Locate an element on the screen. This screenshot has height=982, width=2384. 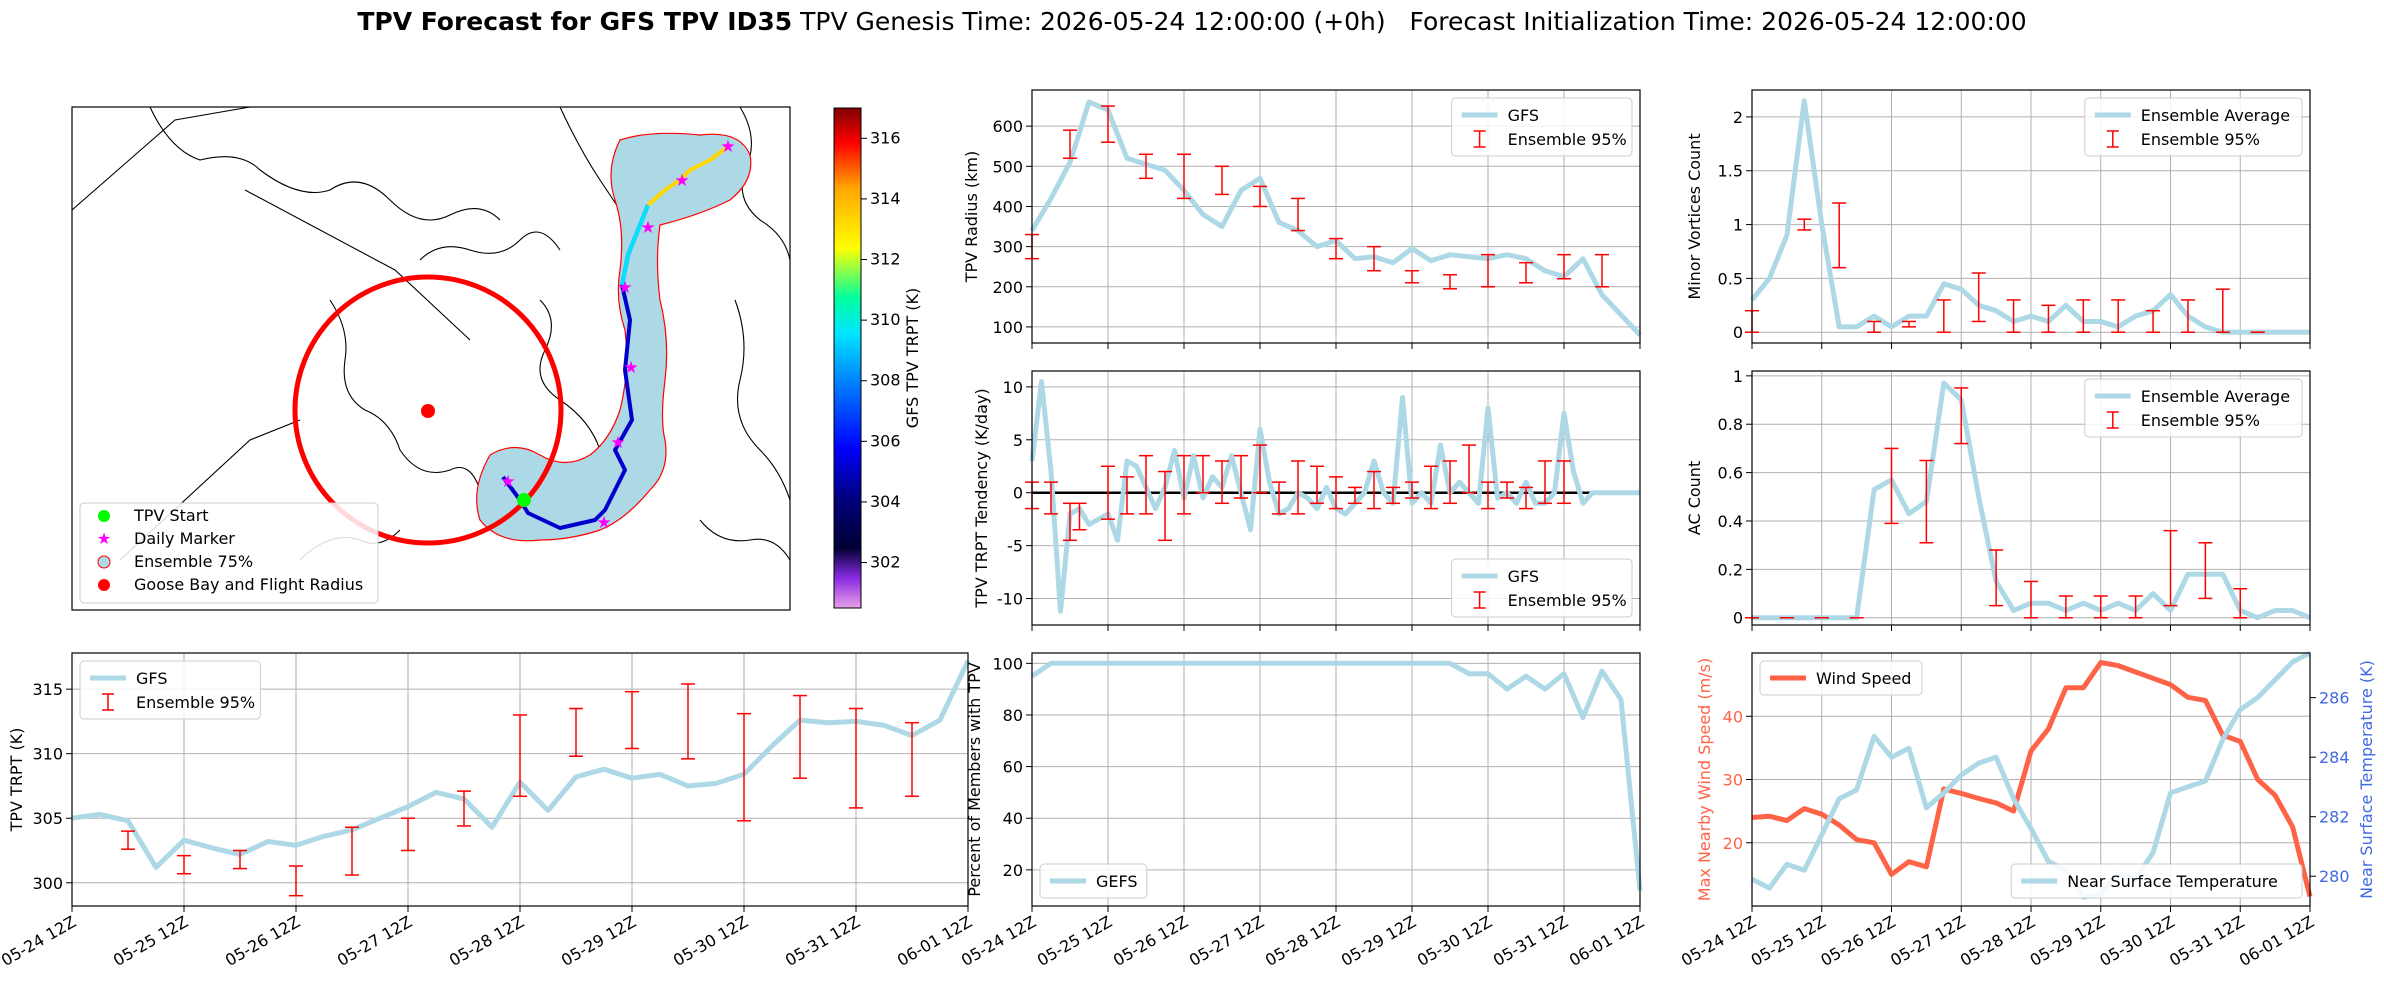
series-line-gefs is located at coordinates (1336, 775).